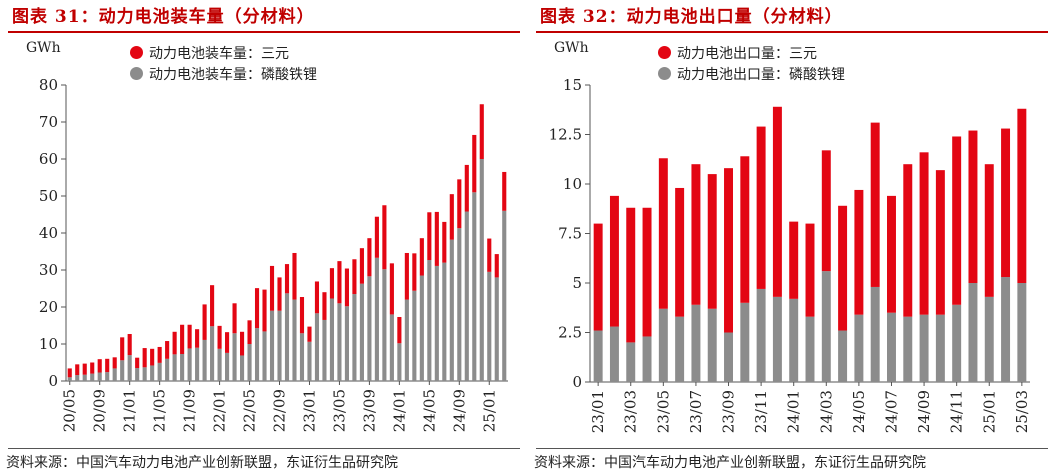 The width and height of the screenshot is (1056, 476). Describe the element at coordinates (202, 463) in the screenshot. I see `source-note: 资料来源：中国汽车动力电池产业创新联盟，东证衍生品研究院` at that location.